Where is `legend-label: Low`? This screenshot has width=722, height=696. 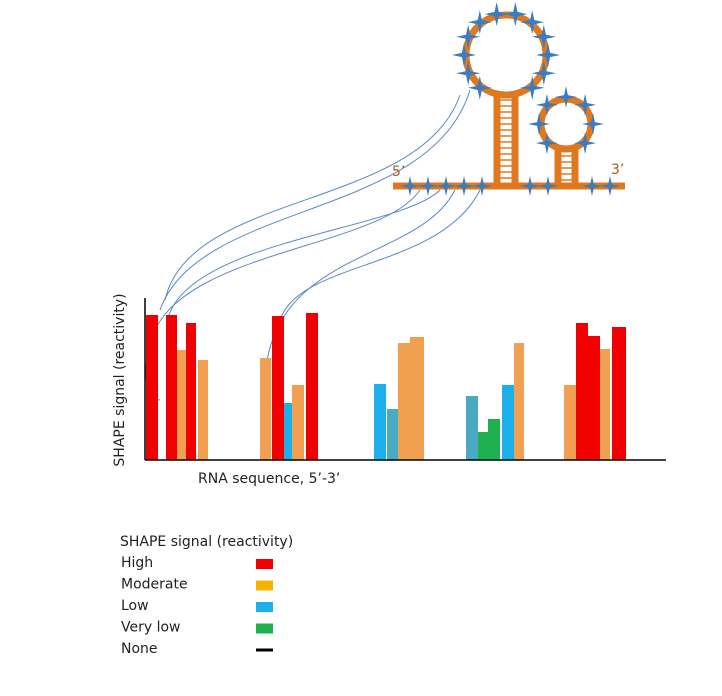 legend-label: Low is located at coordinates (135, 606).